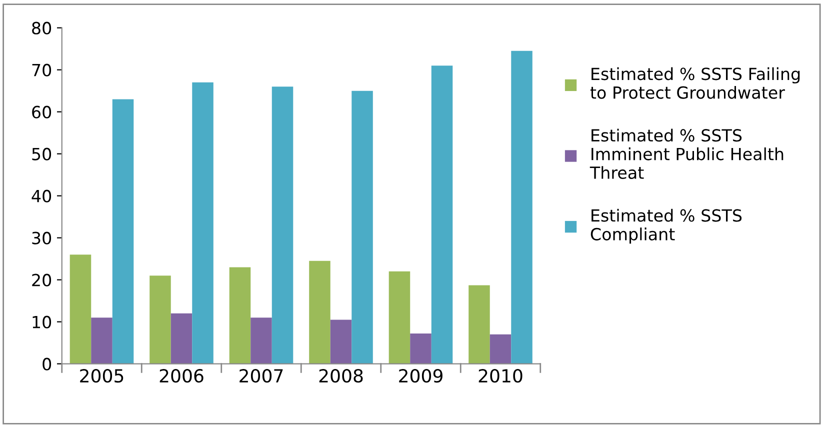  Describe the element at coordinates (47, 364) in the screenshot. I see `y-tick-label: 0` at that location.